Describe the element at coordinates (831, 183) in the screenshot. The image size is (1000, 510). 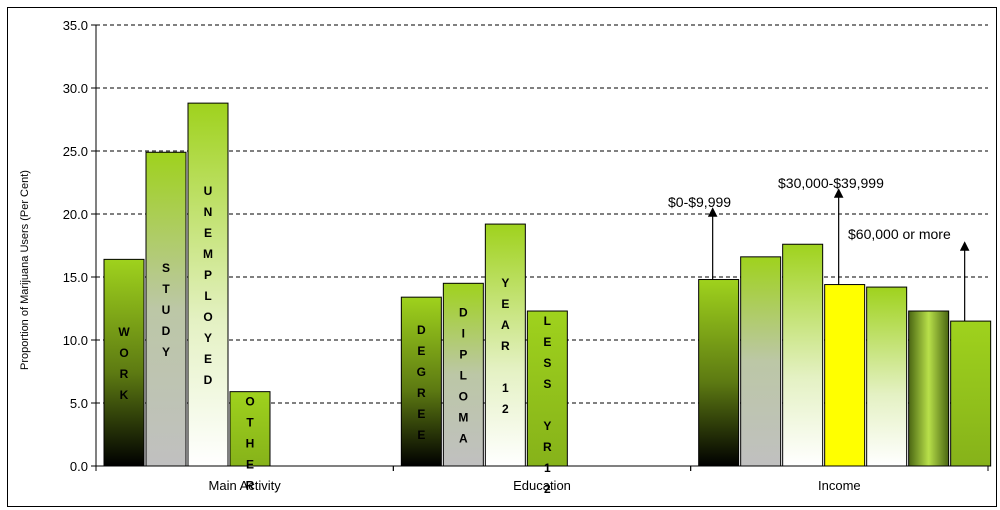
I see `annotation-label: $30,000-$39,999` at that location.